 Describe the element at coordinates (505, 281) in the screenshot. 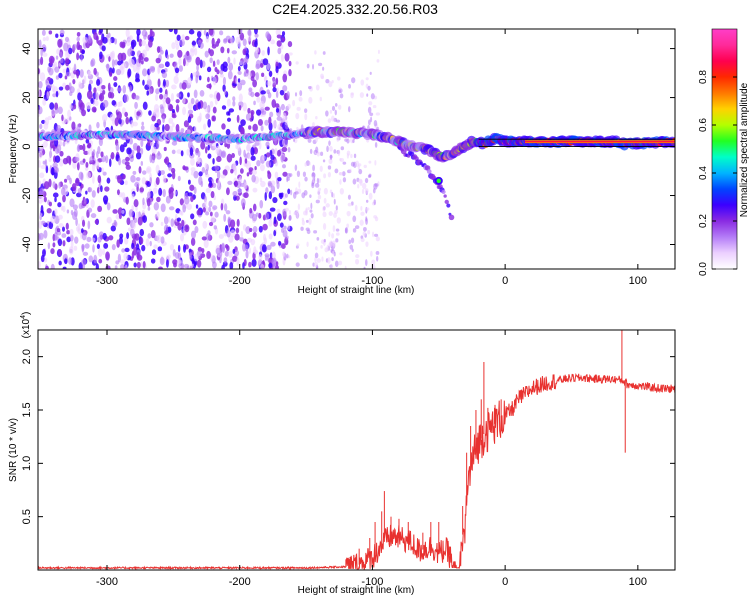

I see `x-tick-label: 0` at that location.